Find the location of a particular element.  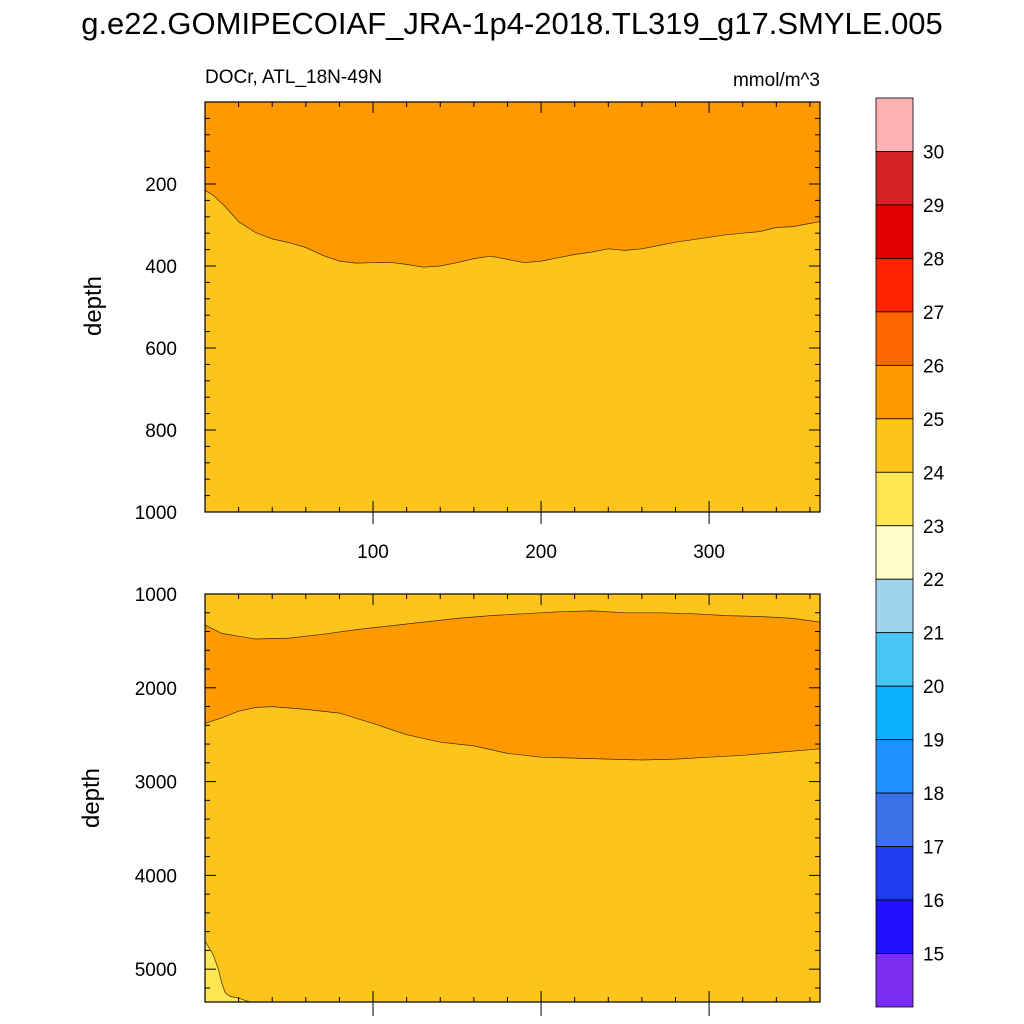

upper-ytick-label: 1000 is located at coordinates (156, 513).